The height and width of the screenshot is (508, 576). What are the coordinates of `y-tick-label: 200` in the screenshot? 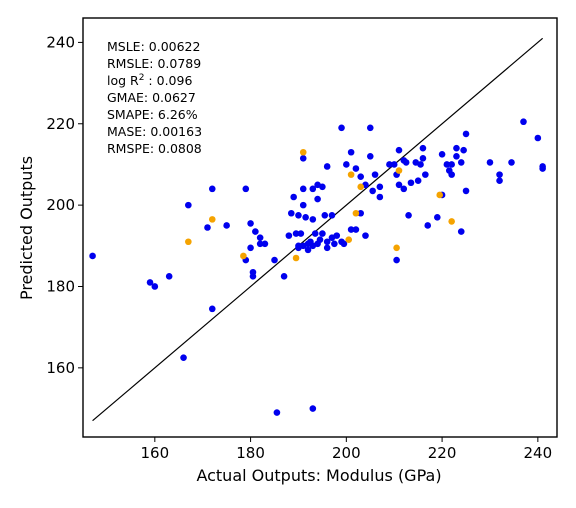 It's located at (60, 205).